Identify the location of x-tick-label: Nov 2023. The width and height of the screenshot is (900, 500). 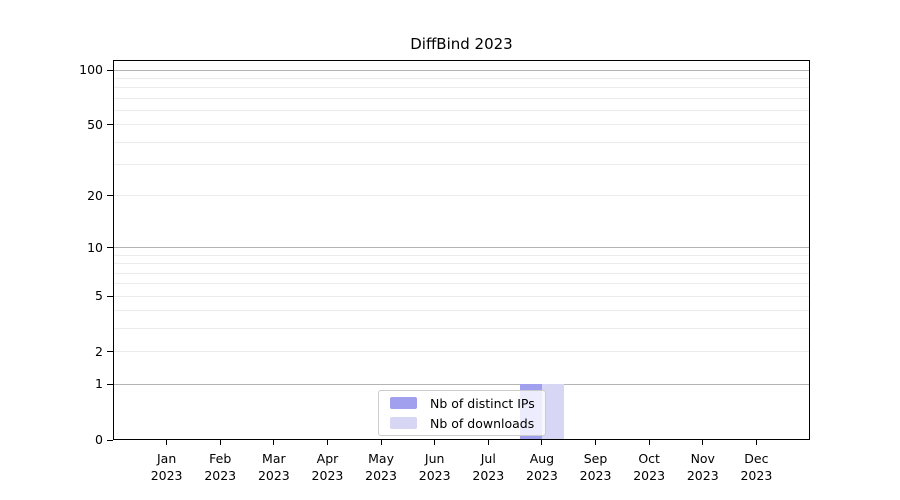
(702, 467).